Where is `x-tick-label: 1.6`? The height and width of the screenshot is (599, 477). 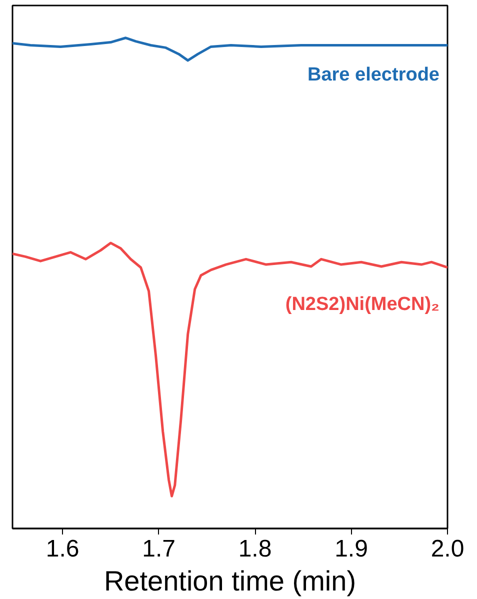 x-tick-label: 1.6 is located at coordinates (63, 549).